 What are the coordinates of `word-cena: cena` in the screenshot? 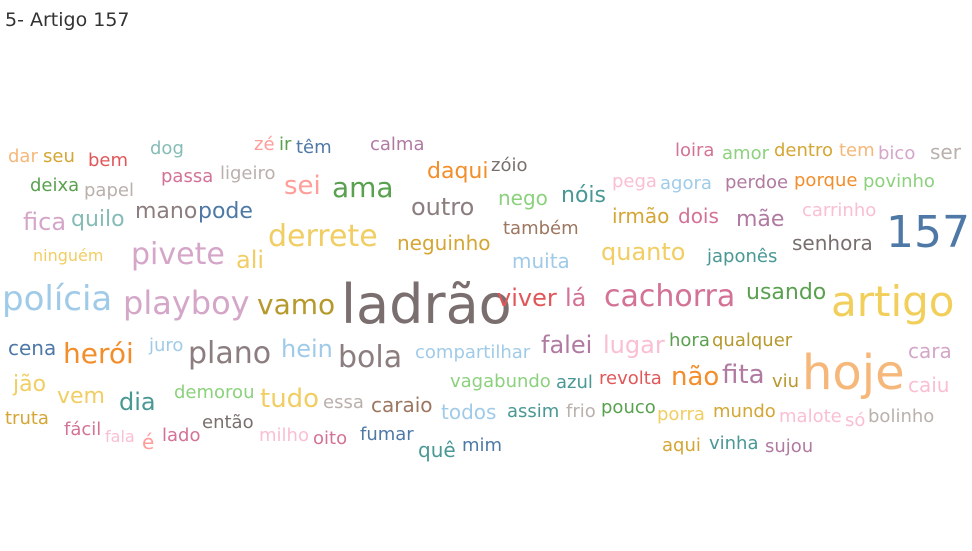 It's located at (32, 348).